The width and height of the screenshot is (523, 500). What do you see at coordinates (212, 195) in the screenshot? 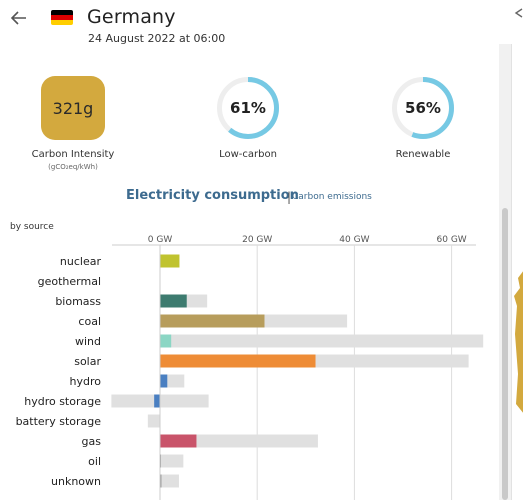
I see `electricity-consumption-tab: Electricity consumption` at bounding box center [212, 195].